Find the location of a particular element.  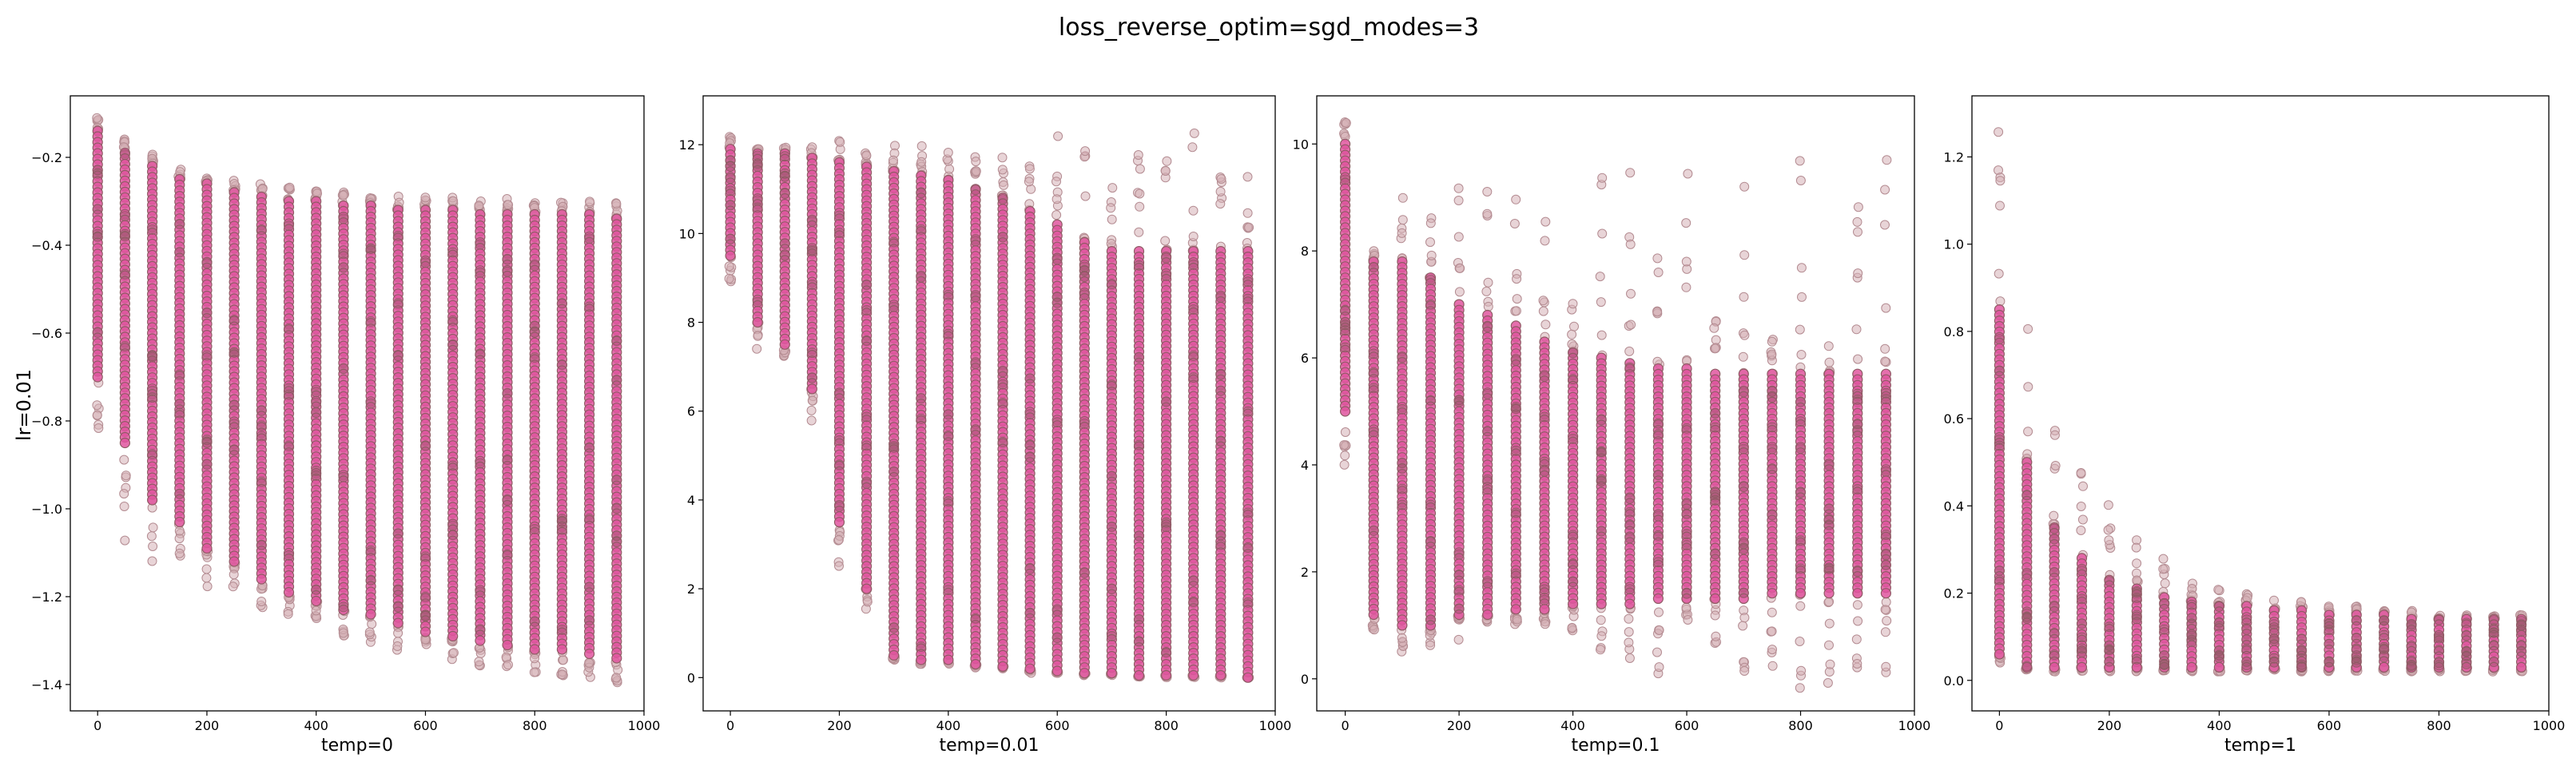

x-tick-label: 1000 is located at coordinates (644, 725).